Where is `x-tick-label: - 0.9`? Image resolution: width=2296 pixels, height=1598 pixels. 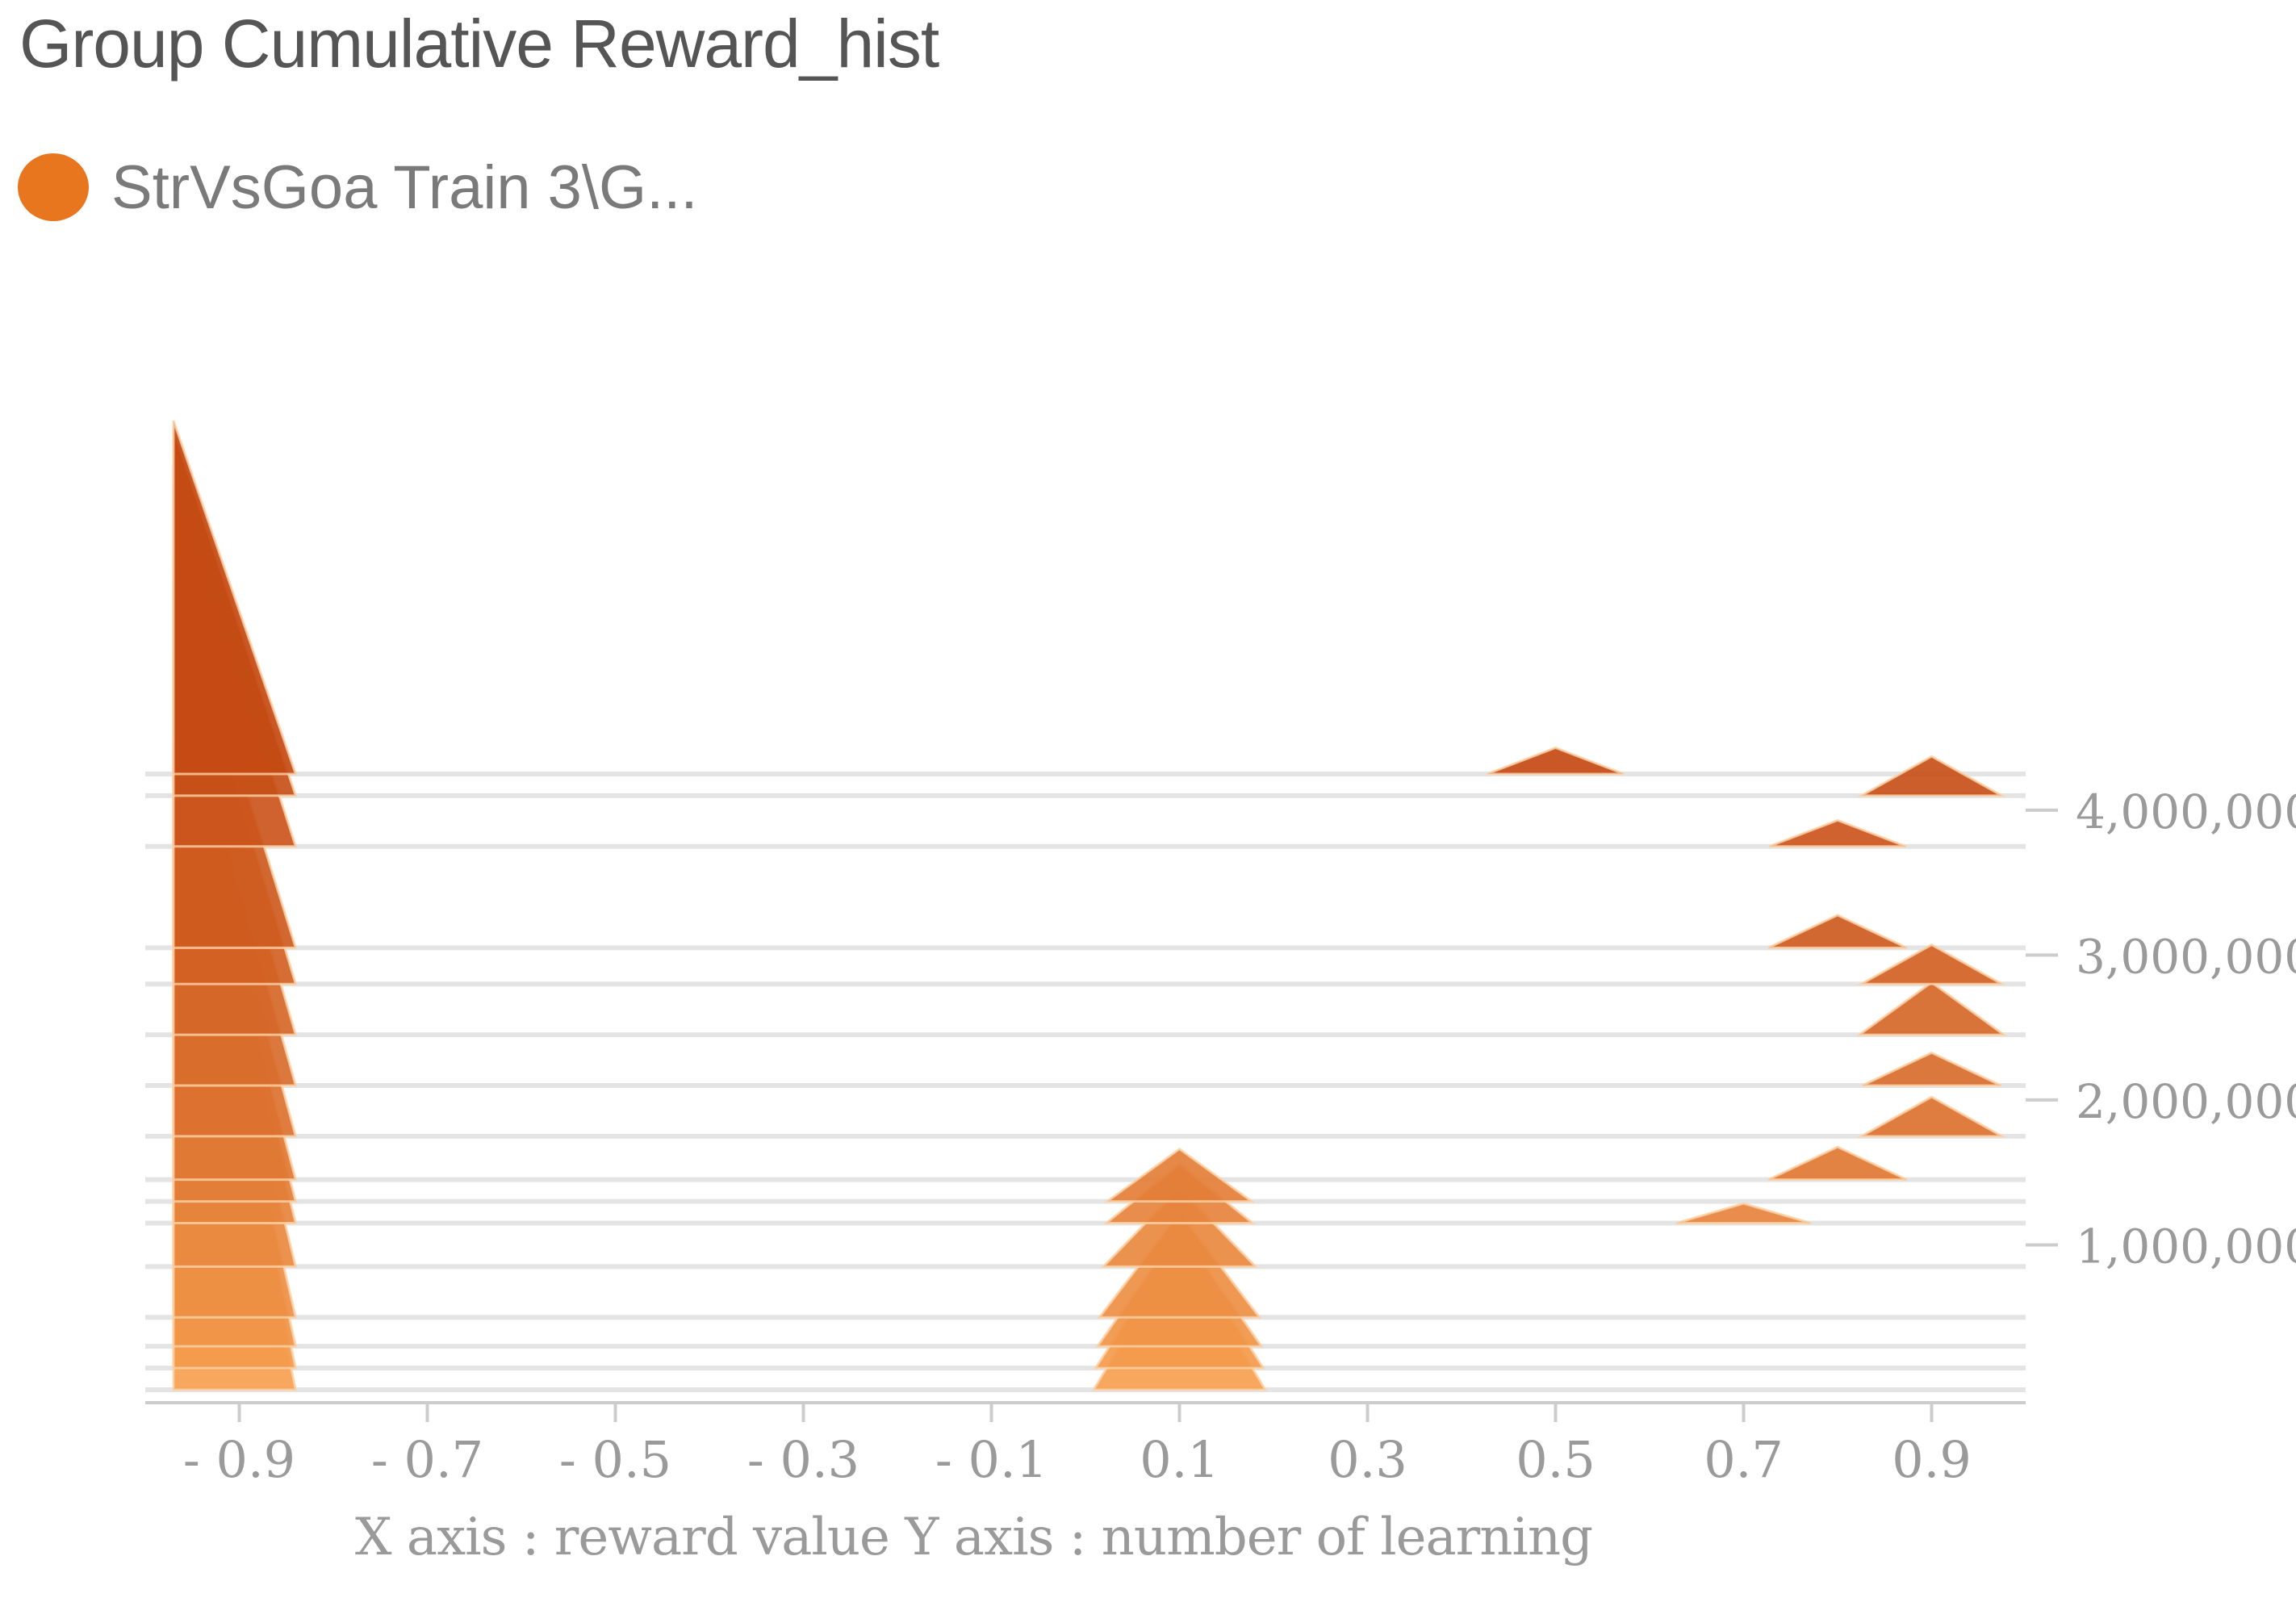 x-tick-label: - 0.9 is located at coordinates (239, 1459).